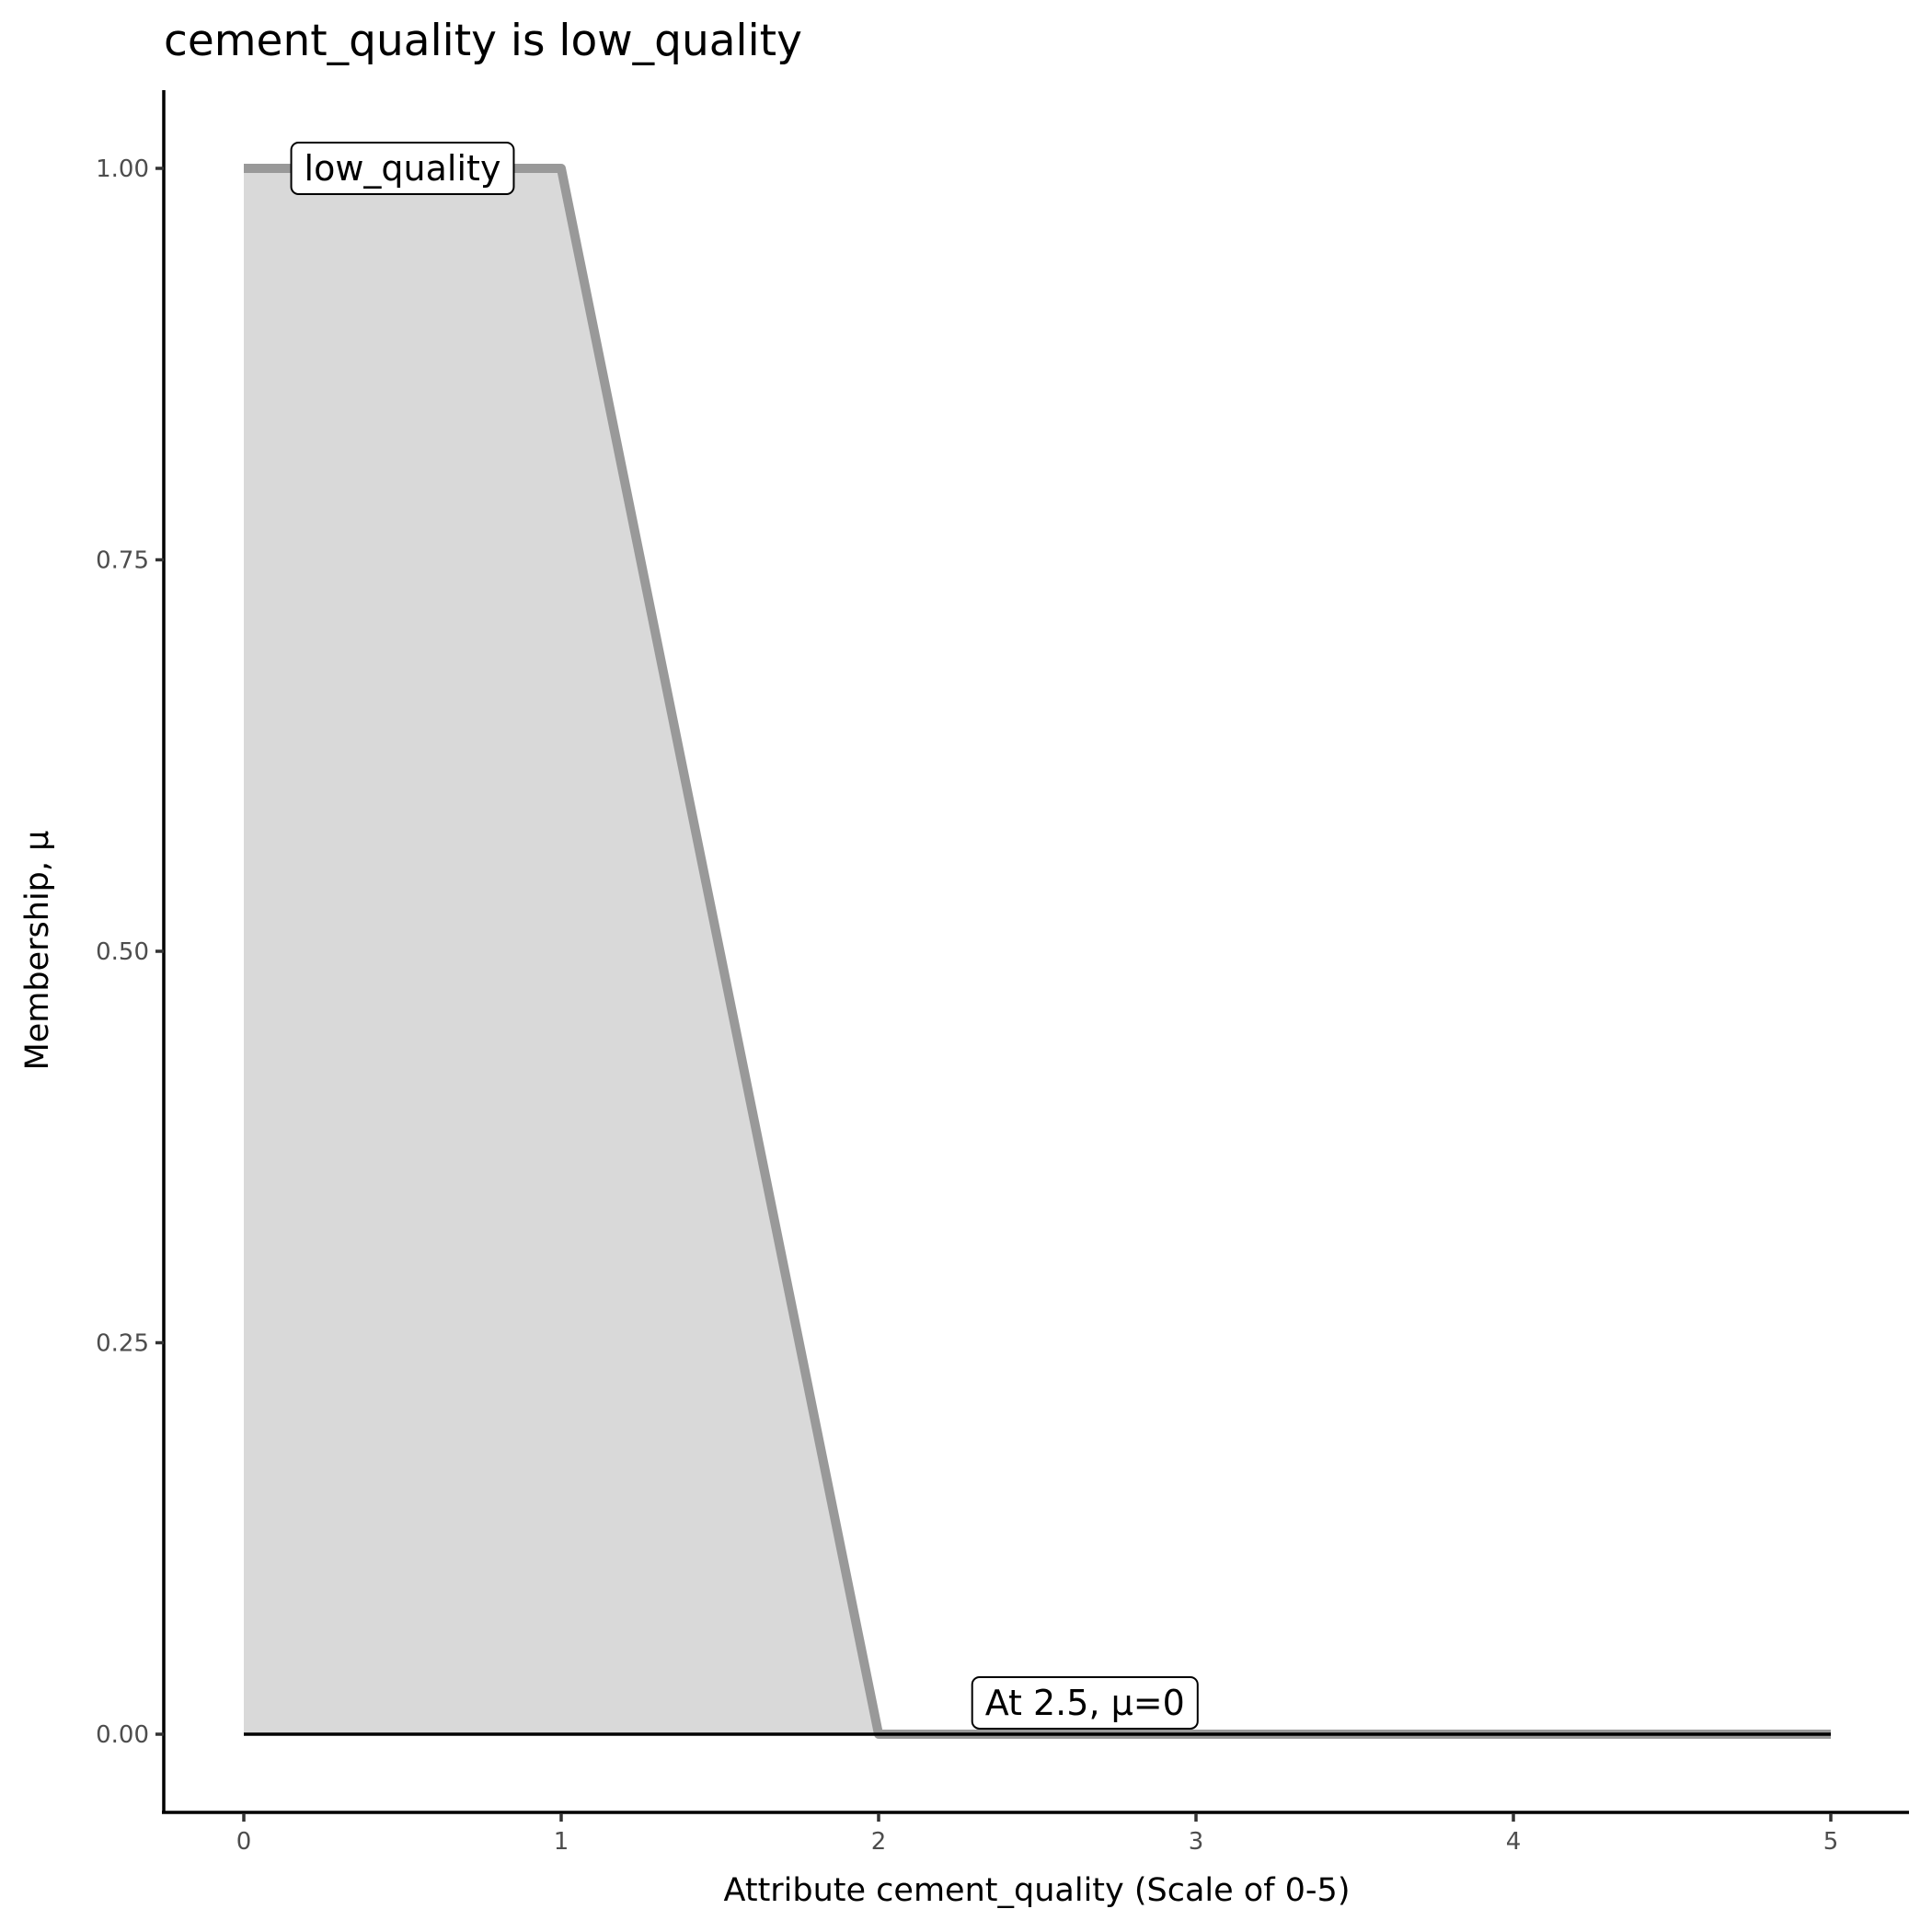 The height and width of the screenshot is (1932, 1932). Describe the element at coordinates (122, 1735) in the screenshot. I see `y-tick-label: 0.00` at that location.